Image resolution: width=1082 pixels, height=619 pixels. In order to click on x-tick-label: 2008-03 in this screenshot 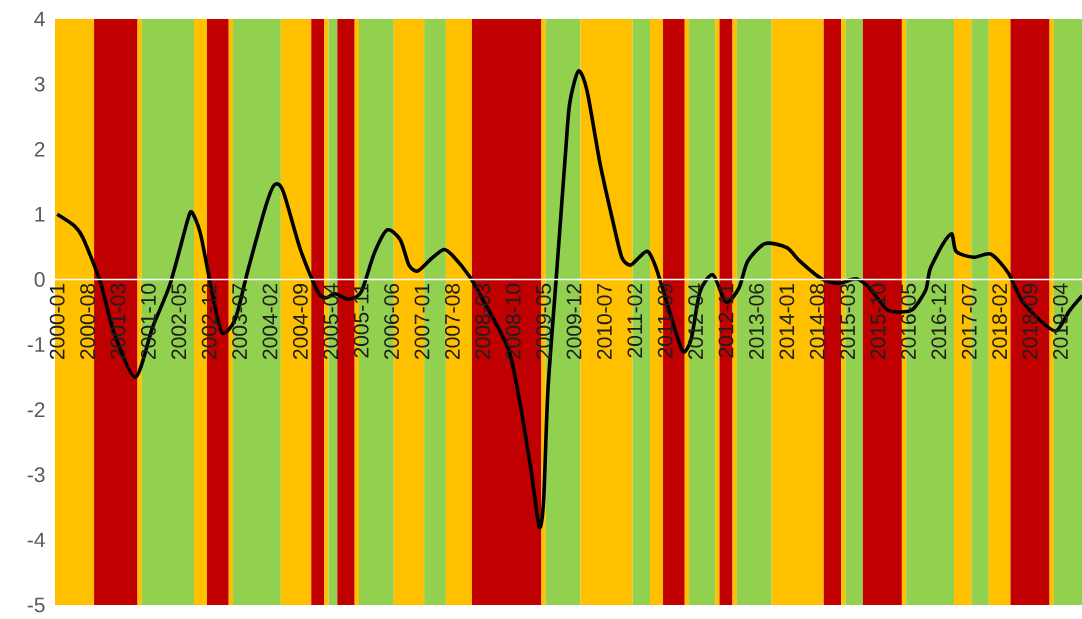, I will do `click(483, 321)`.